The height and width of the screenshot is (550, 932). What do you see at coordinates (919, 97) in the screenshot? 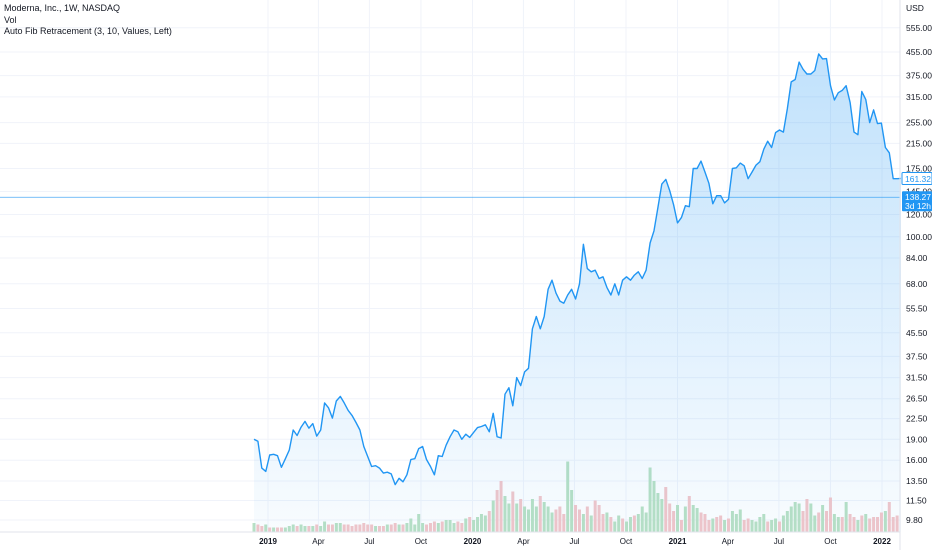
I see `y-tick-label: 315.00` at bounding box center [919, 97].